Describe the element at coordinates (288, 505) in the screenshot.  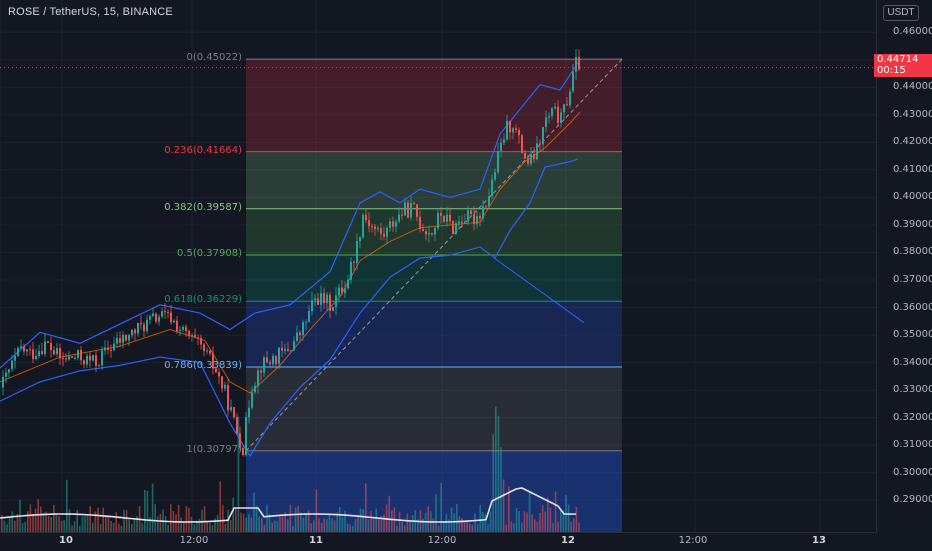
I see `volume-ma-line` at that location.